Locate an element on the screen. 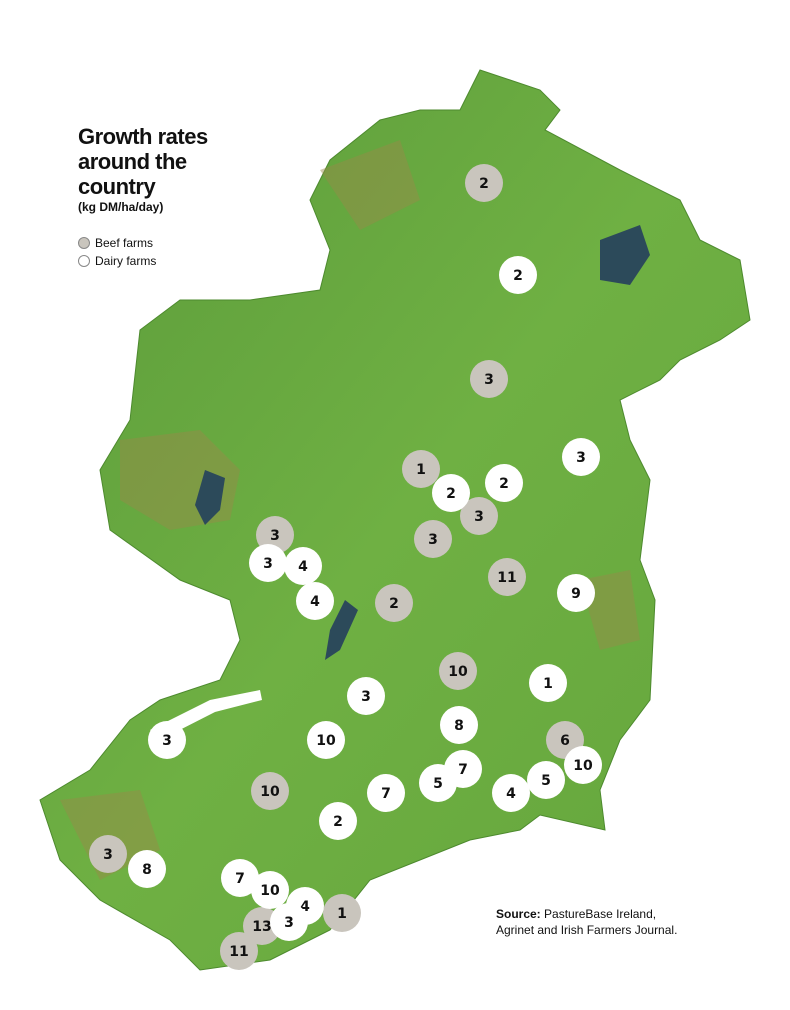  farm-marker: 1 is located at coordinates (342, 913).